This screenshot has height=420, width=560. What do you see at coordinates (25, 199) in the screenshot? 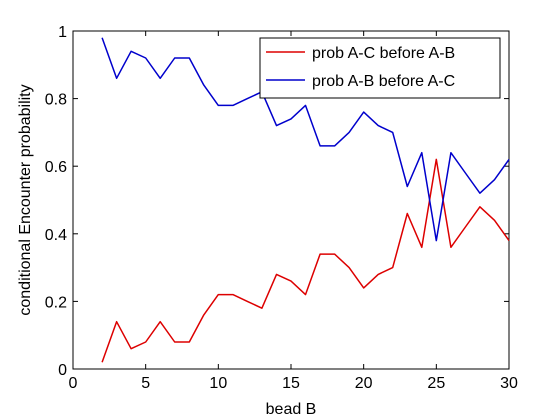
I see `y-axis-label: conditional Encounter probability` at bounding box center [25, 199].